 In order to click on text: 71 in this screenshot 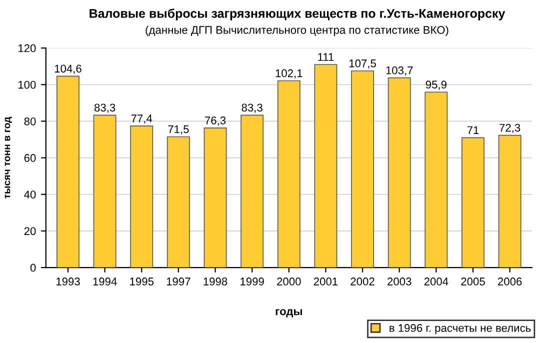, I will do `click(473, 130)`.